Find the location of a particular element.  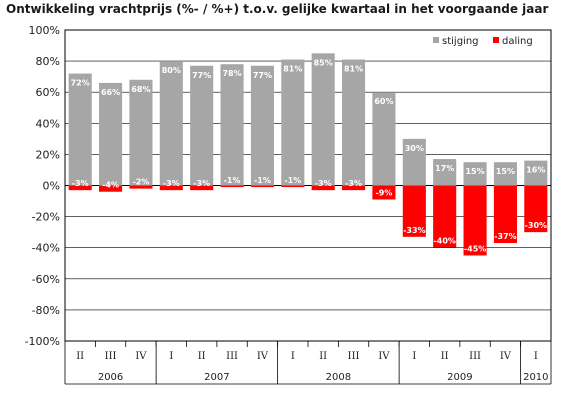

legend-label-daling: daling is located at coordinates (517, 41).